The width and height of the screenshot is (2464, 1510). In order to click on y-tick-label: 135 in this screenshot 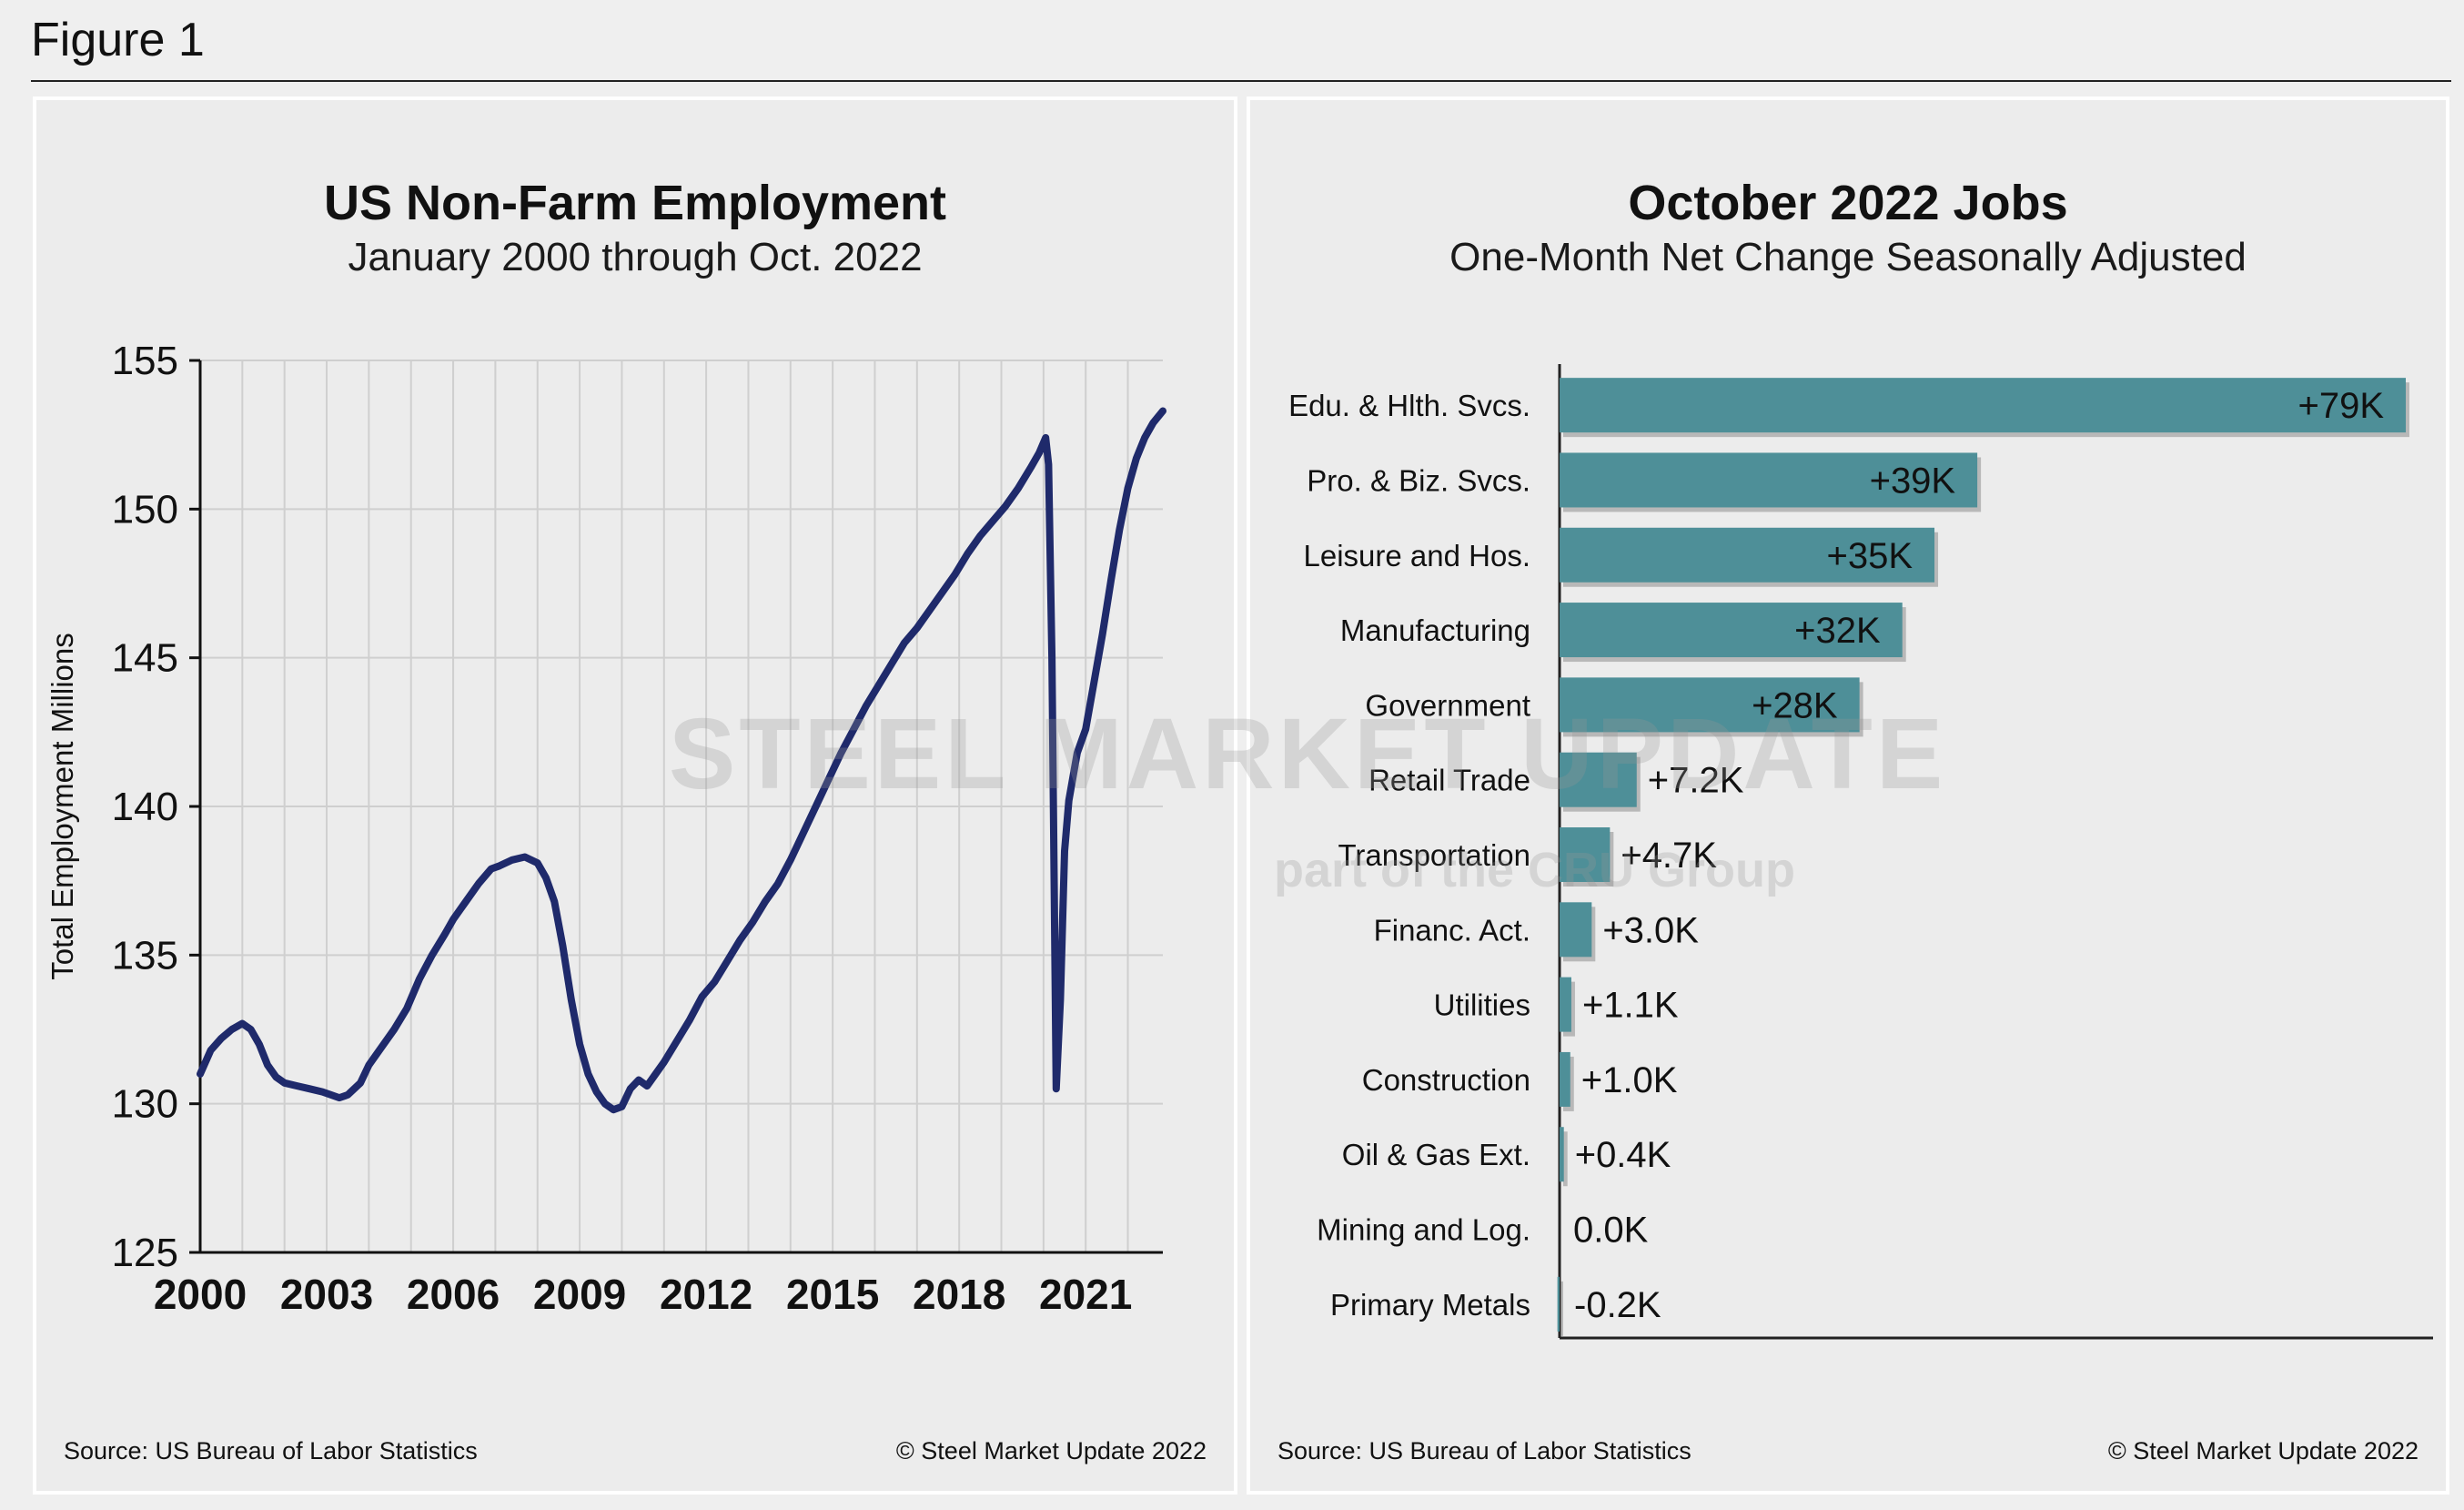, I will do `click(145, 956)`.